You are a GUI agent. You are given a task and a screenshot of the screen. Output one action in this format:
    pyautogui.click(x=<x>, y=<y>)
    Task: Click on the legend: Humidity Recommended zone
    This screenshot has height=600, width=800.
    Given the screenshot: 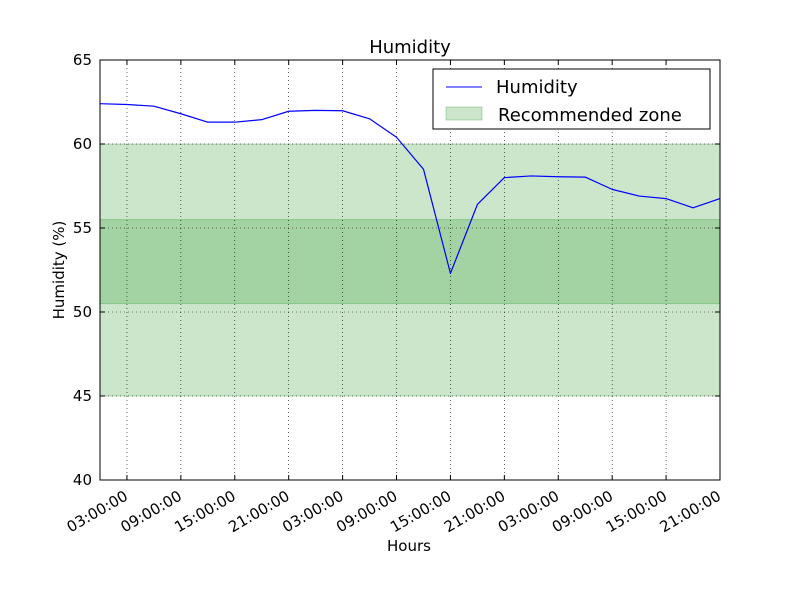 What is the action you would take?
    pyautogui.click(x=571, y=99)
    